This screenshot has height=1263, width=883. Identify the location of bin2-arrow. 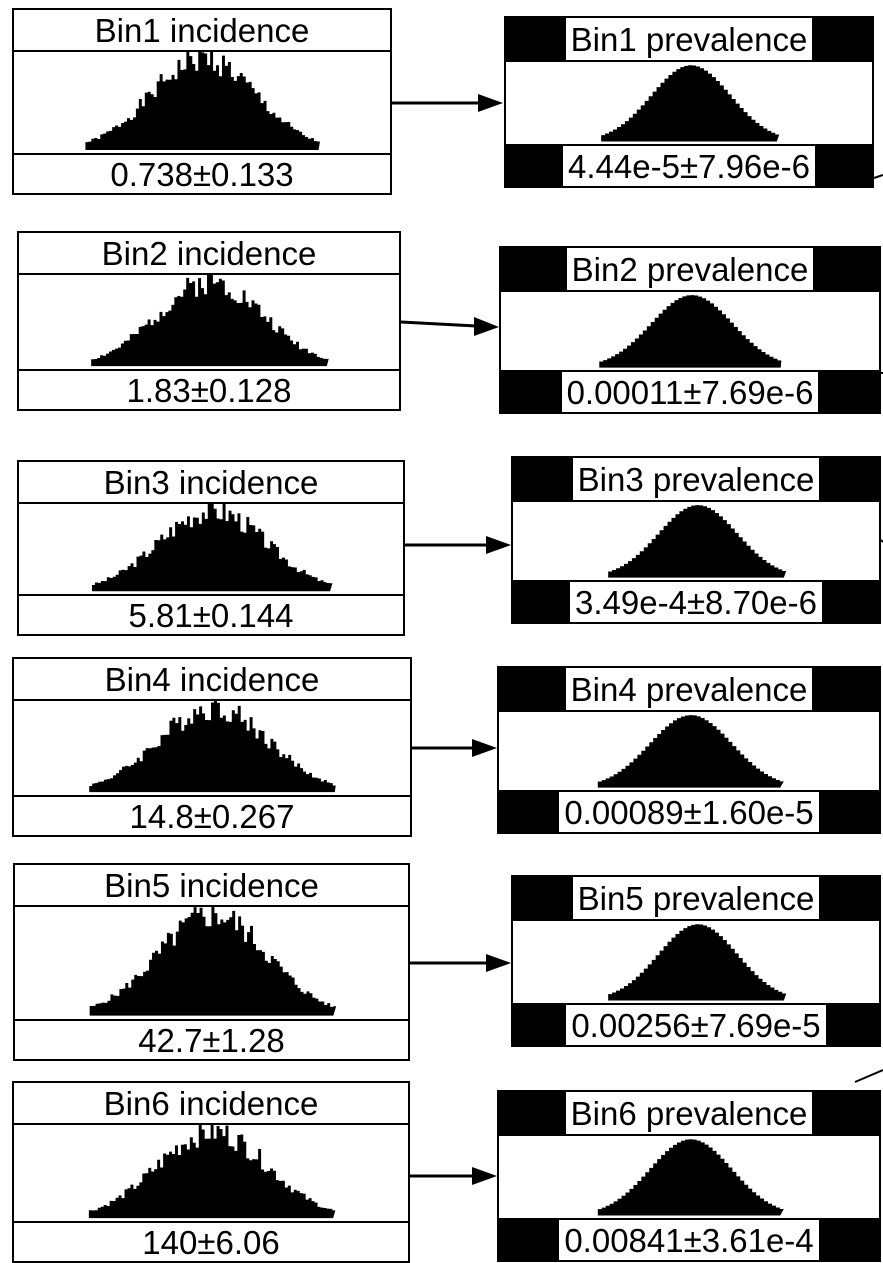
(438, 324).